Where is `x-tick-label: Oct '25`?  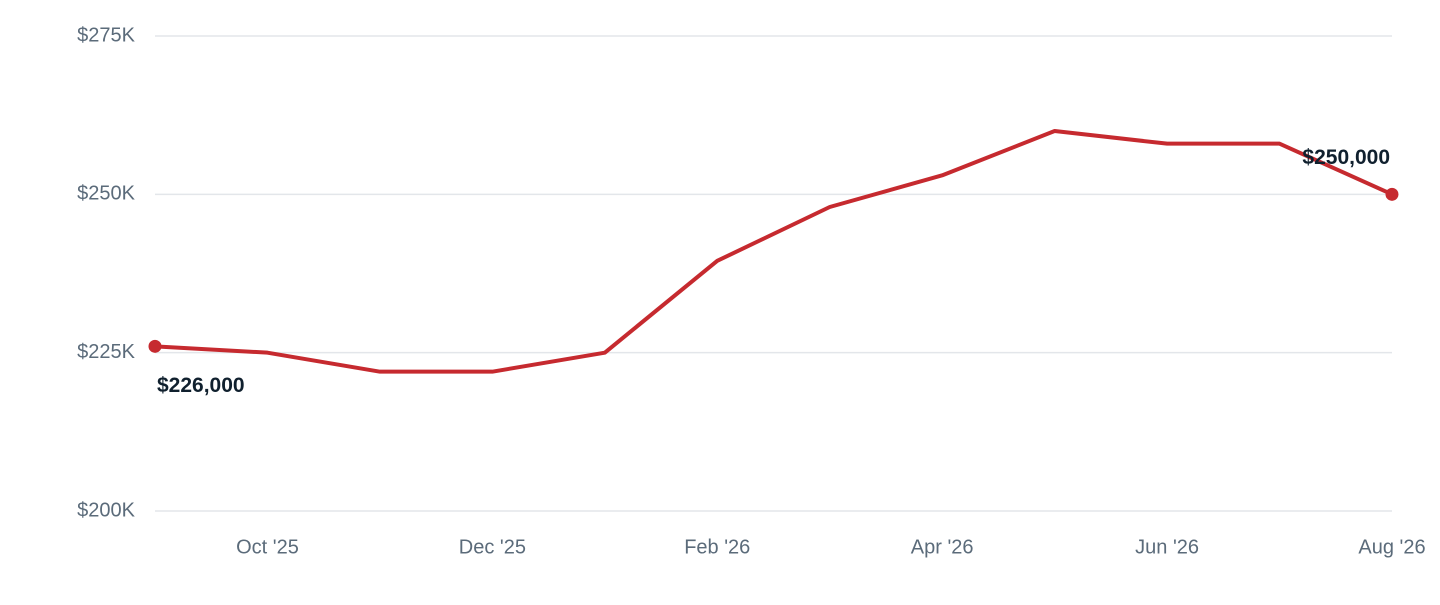 x-tick-label: Oct '25 is located at coordinates (267, 547).